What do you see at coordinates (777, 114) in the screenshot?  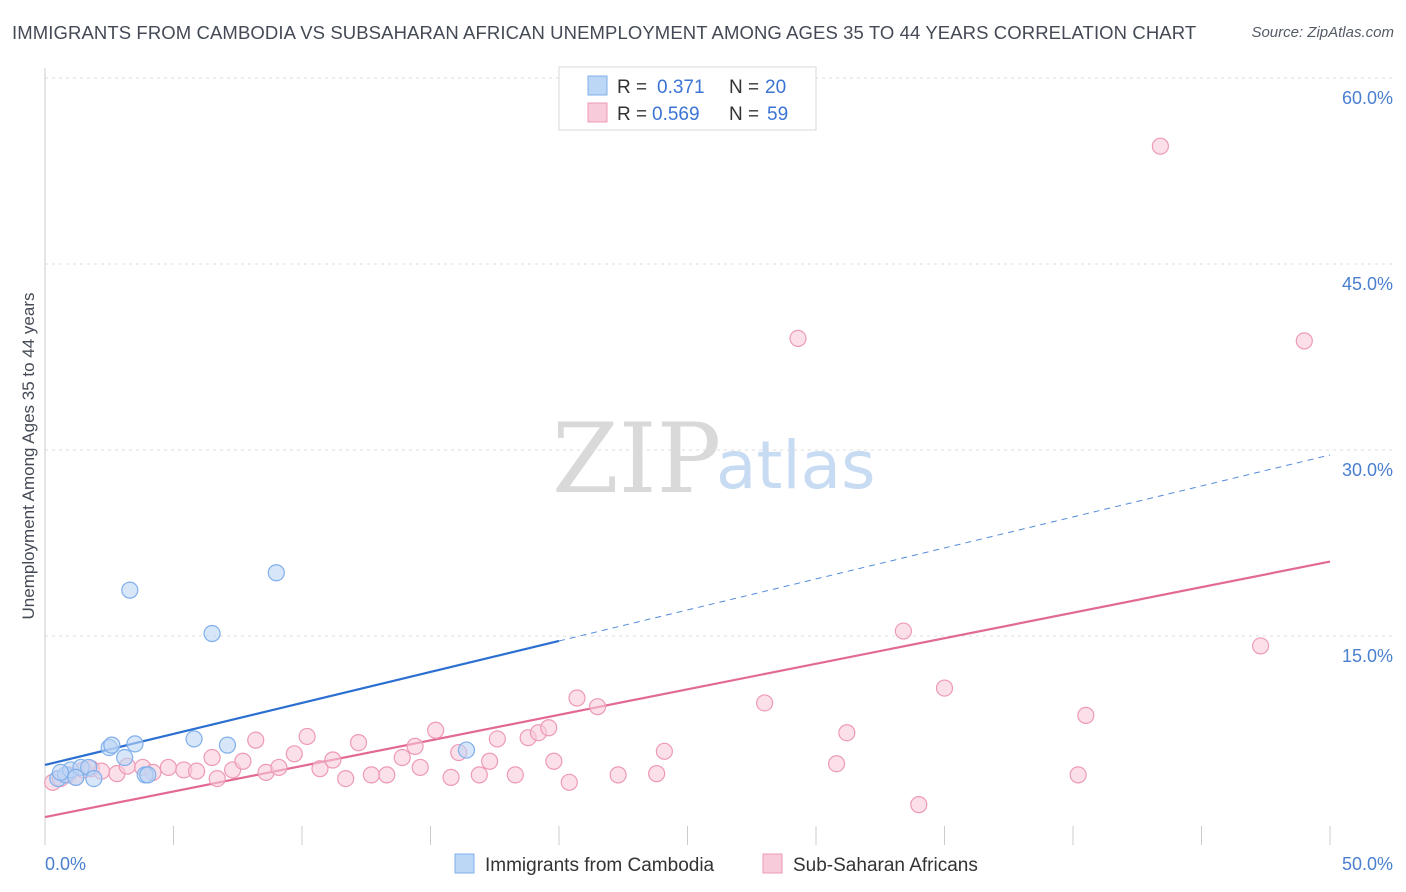 I see `legend-n-value-2: 59` at bounding box center [777, 114].